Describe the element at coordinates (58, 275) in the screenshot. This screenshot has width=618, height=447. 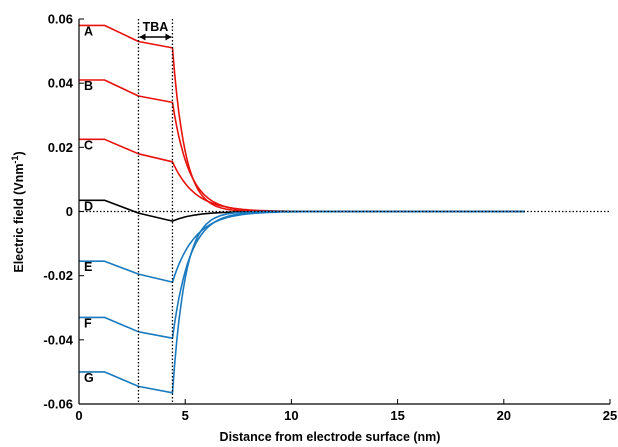
I see `y-tick-label: -0.02` at that location.